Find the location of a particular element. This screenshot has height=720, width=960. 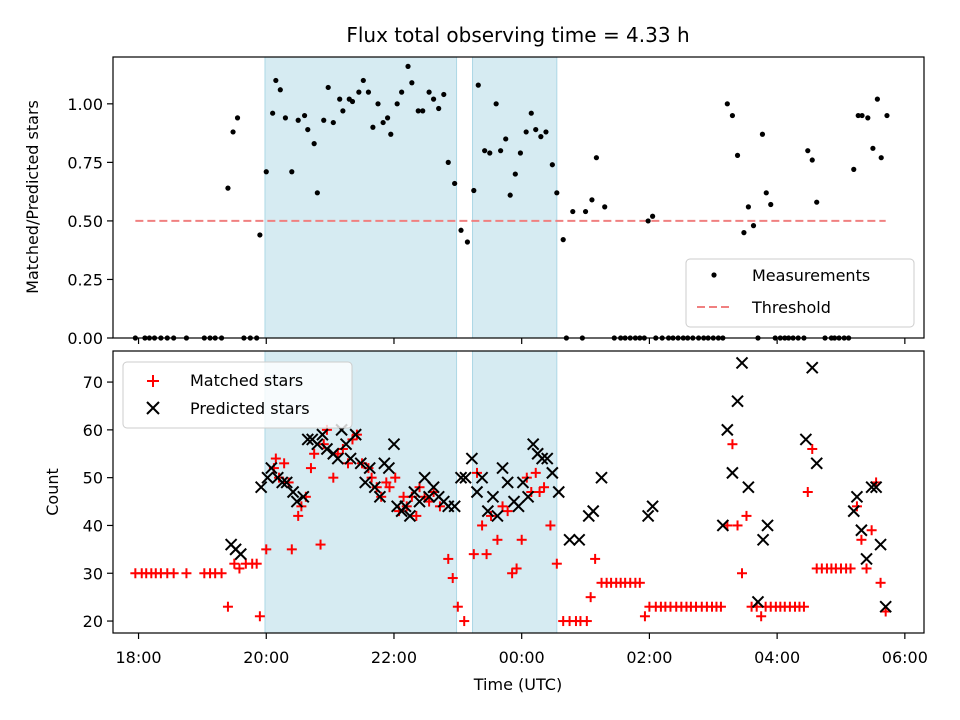

x-axis-label: Time (UTC) is located at coordinates (517, 684).